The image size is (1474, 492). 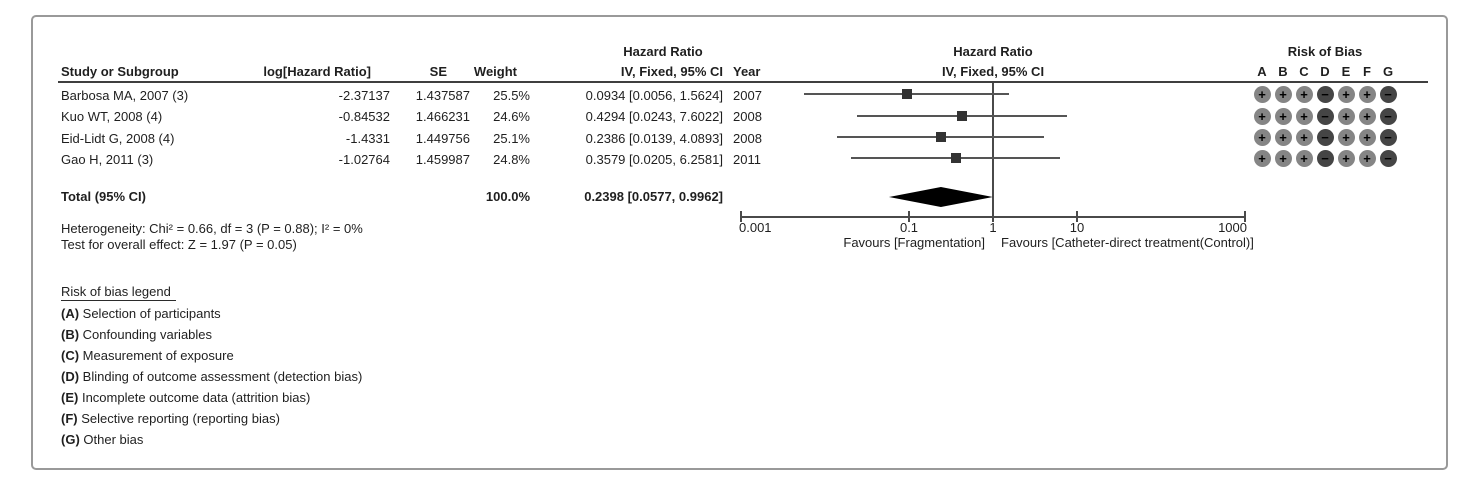 What do you see at coordinates (654, 138) in the screenshot?
I see `study-ci: 0.2386 [0.0139, 4.0893]` at bounding box center [654, 138].